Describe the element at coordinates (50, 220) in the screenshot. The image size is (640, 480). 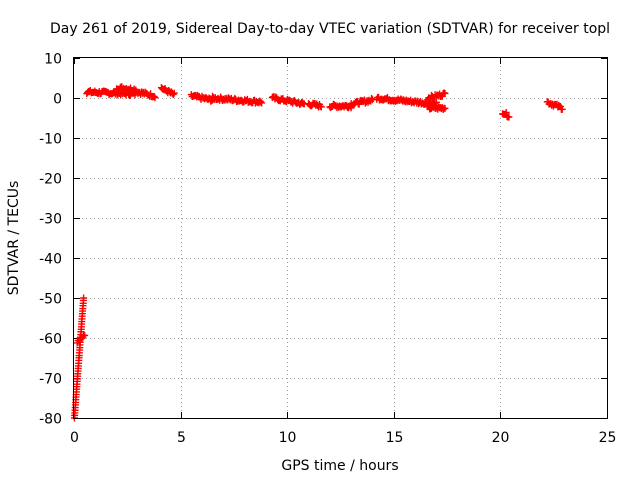
I see `y-tick-label: -30` at that location.